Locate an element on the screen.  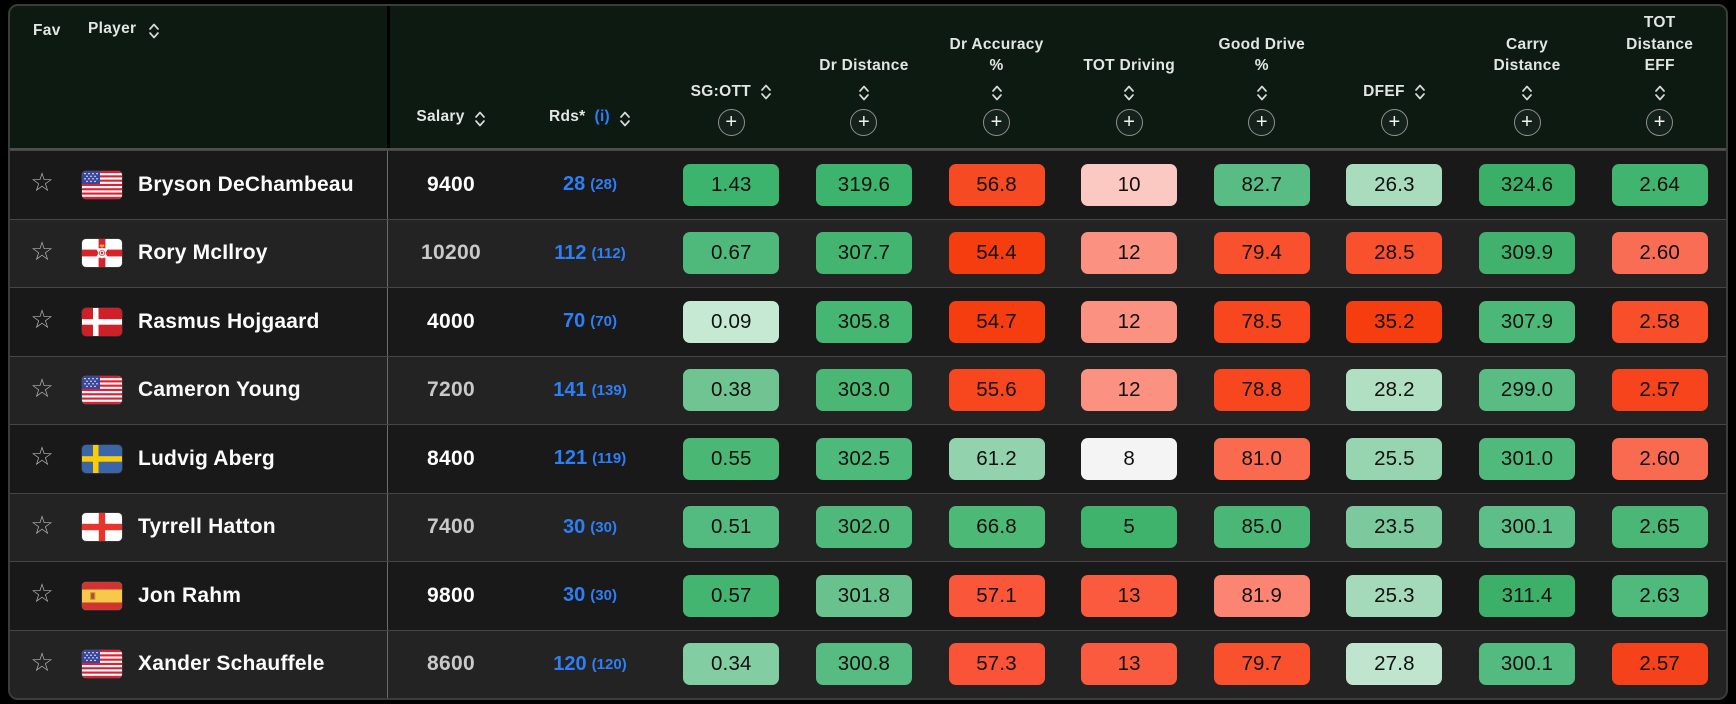
stat-badge: 78.5 is located at coordinates (1261, 321).